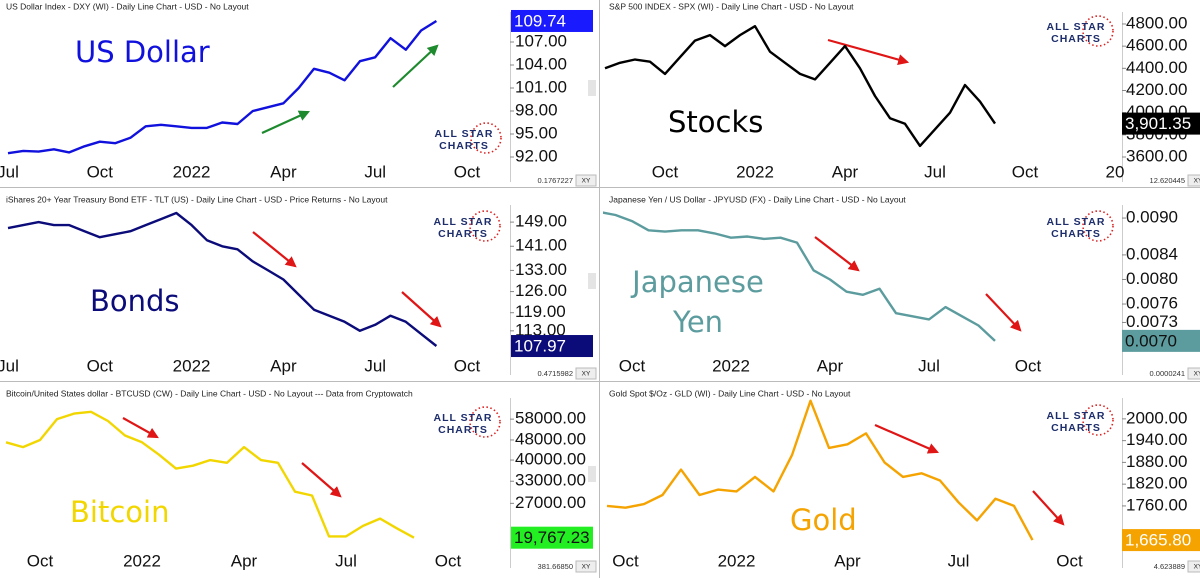  What do you see at coordinates (541, 86) in the screenshot?
I see `y-tick-label: 101.00` at bounding box center [541, 86].